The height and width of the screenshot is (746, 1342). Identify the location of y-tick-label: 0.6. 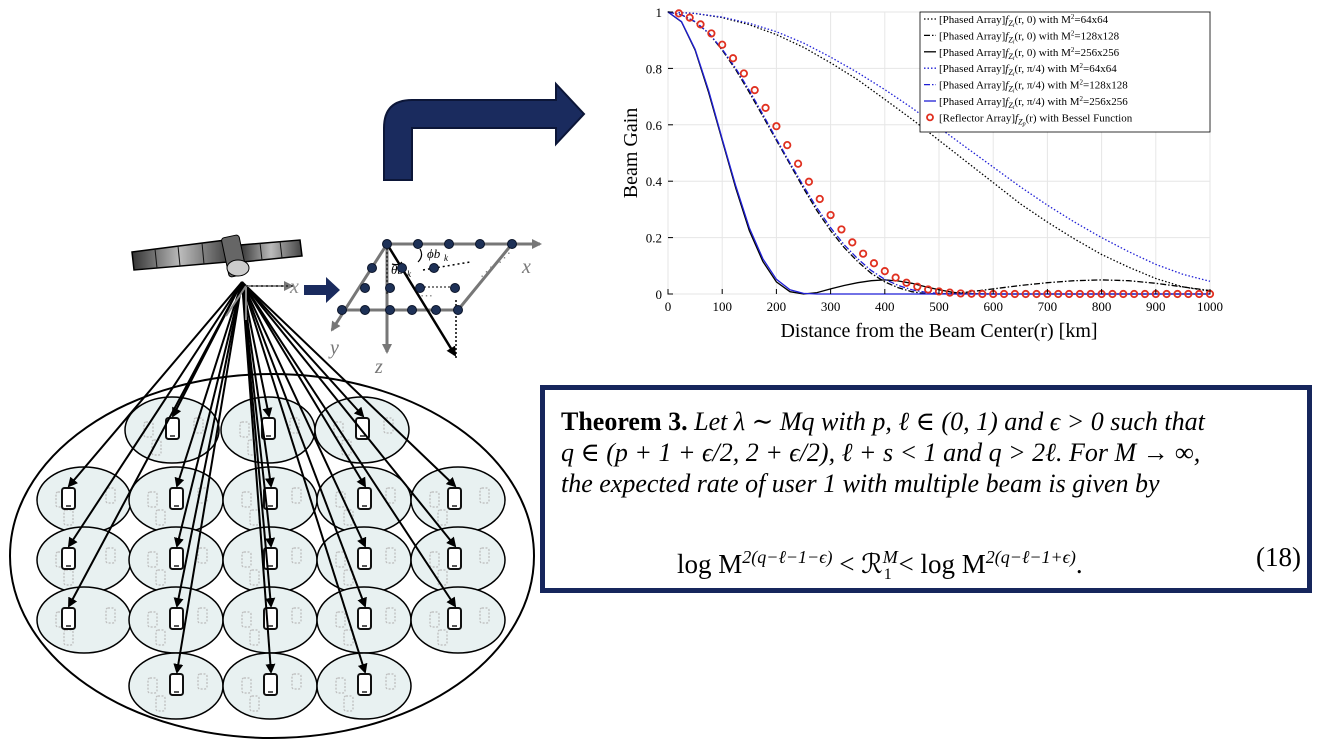
(654, 125).